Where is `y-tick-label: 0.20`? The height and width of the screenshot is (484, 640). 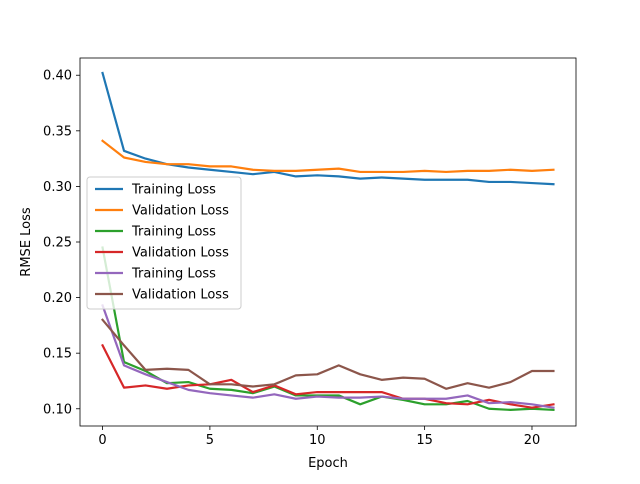 y-tick-label: 0.20 is located at coordinates (57, 298).